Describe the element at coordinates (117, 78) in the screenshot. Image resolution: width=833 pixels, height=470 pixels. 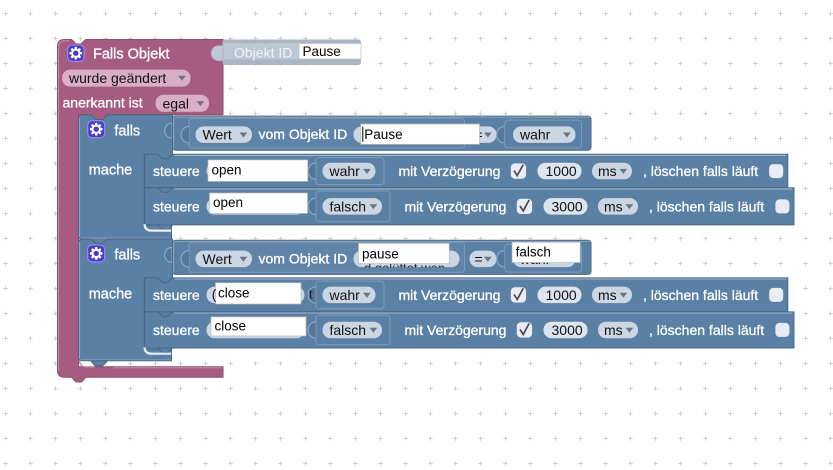
I see `svg-text: wurde geändert` at that location.